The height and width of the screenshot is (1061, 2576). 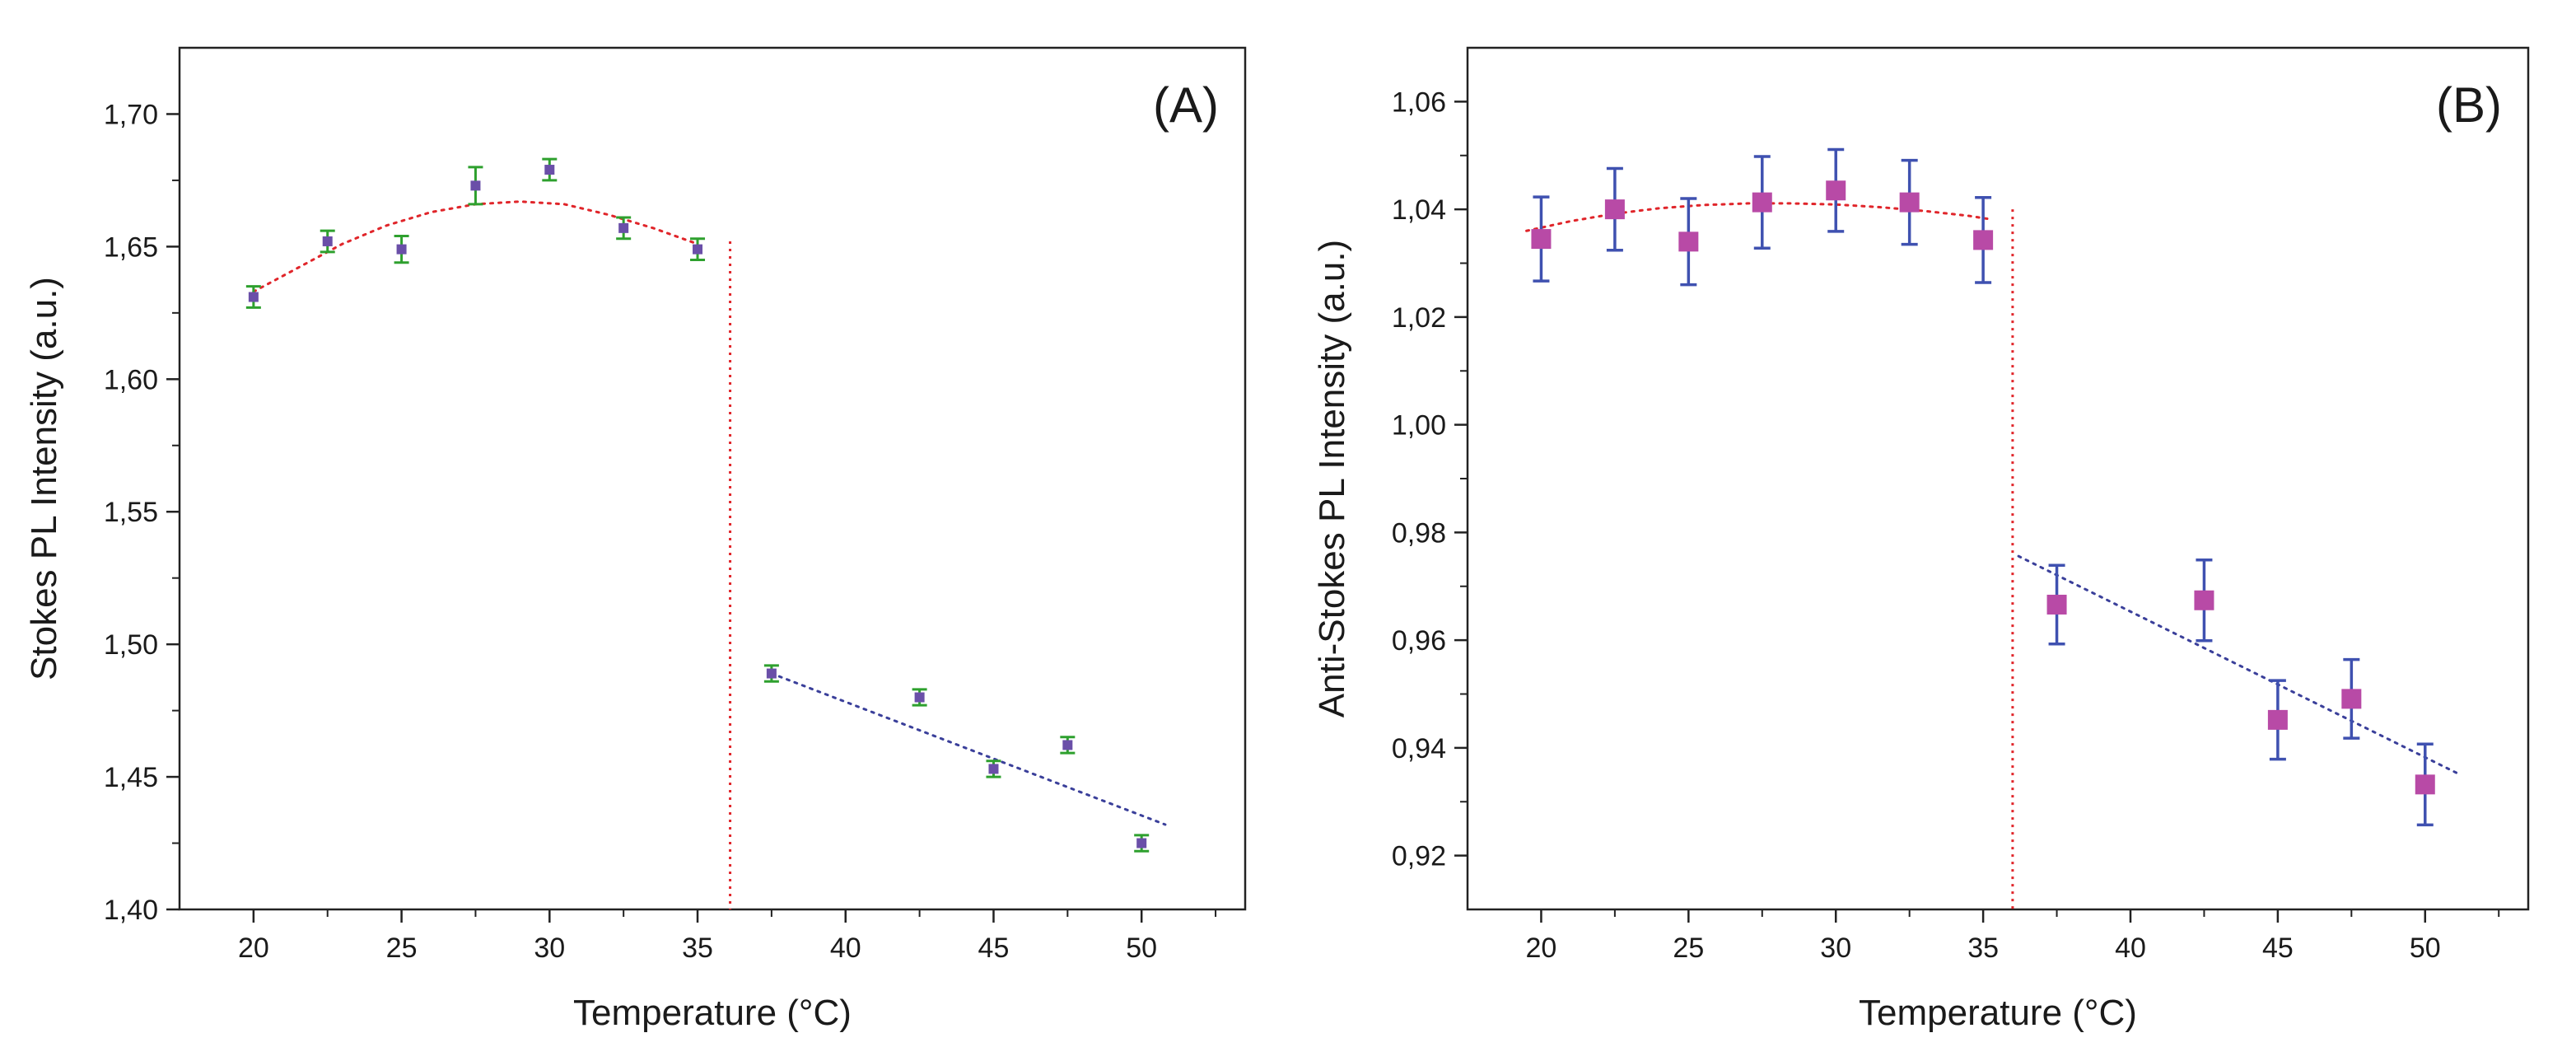 What do you see at coordinates (131, 910) in the screenshot?
I see `y-tick-label: 1,40` at bounding box center [131, 910].